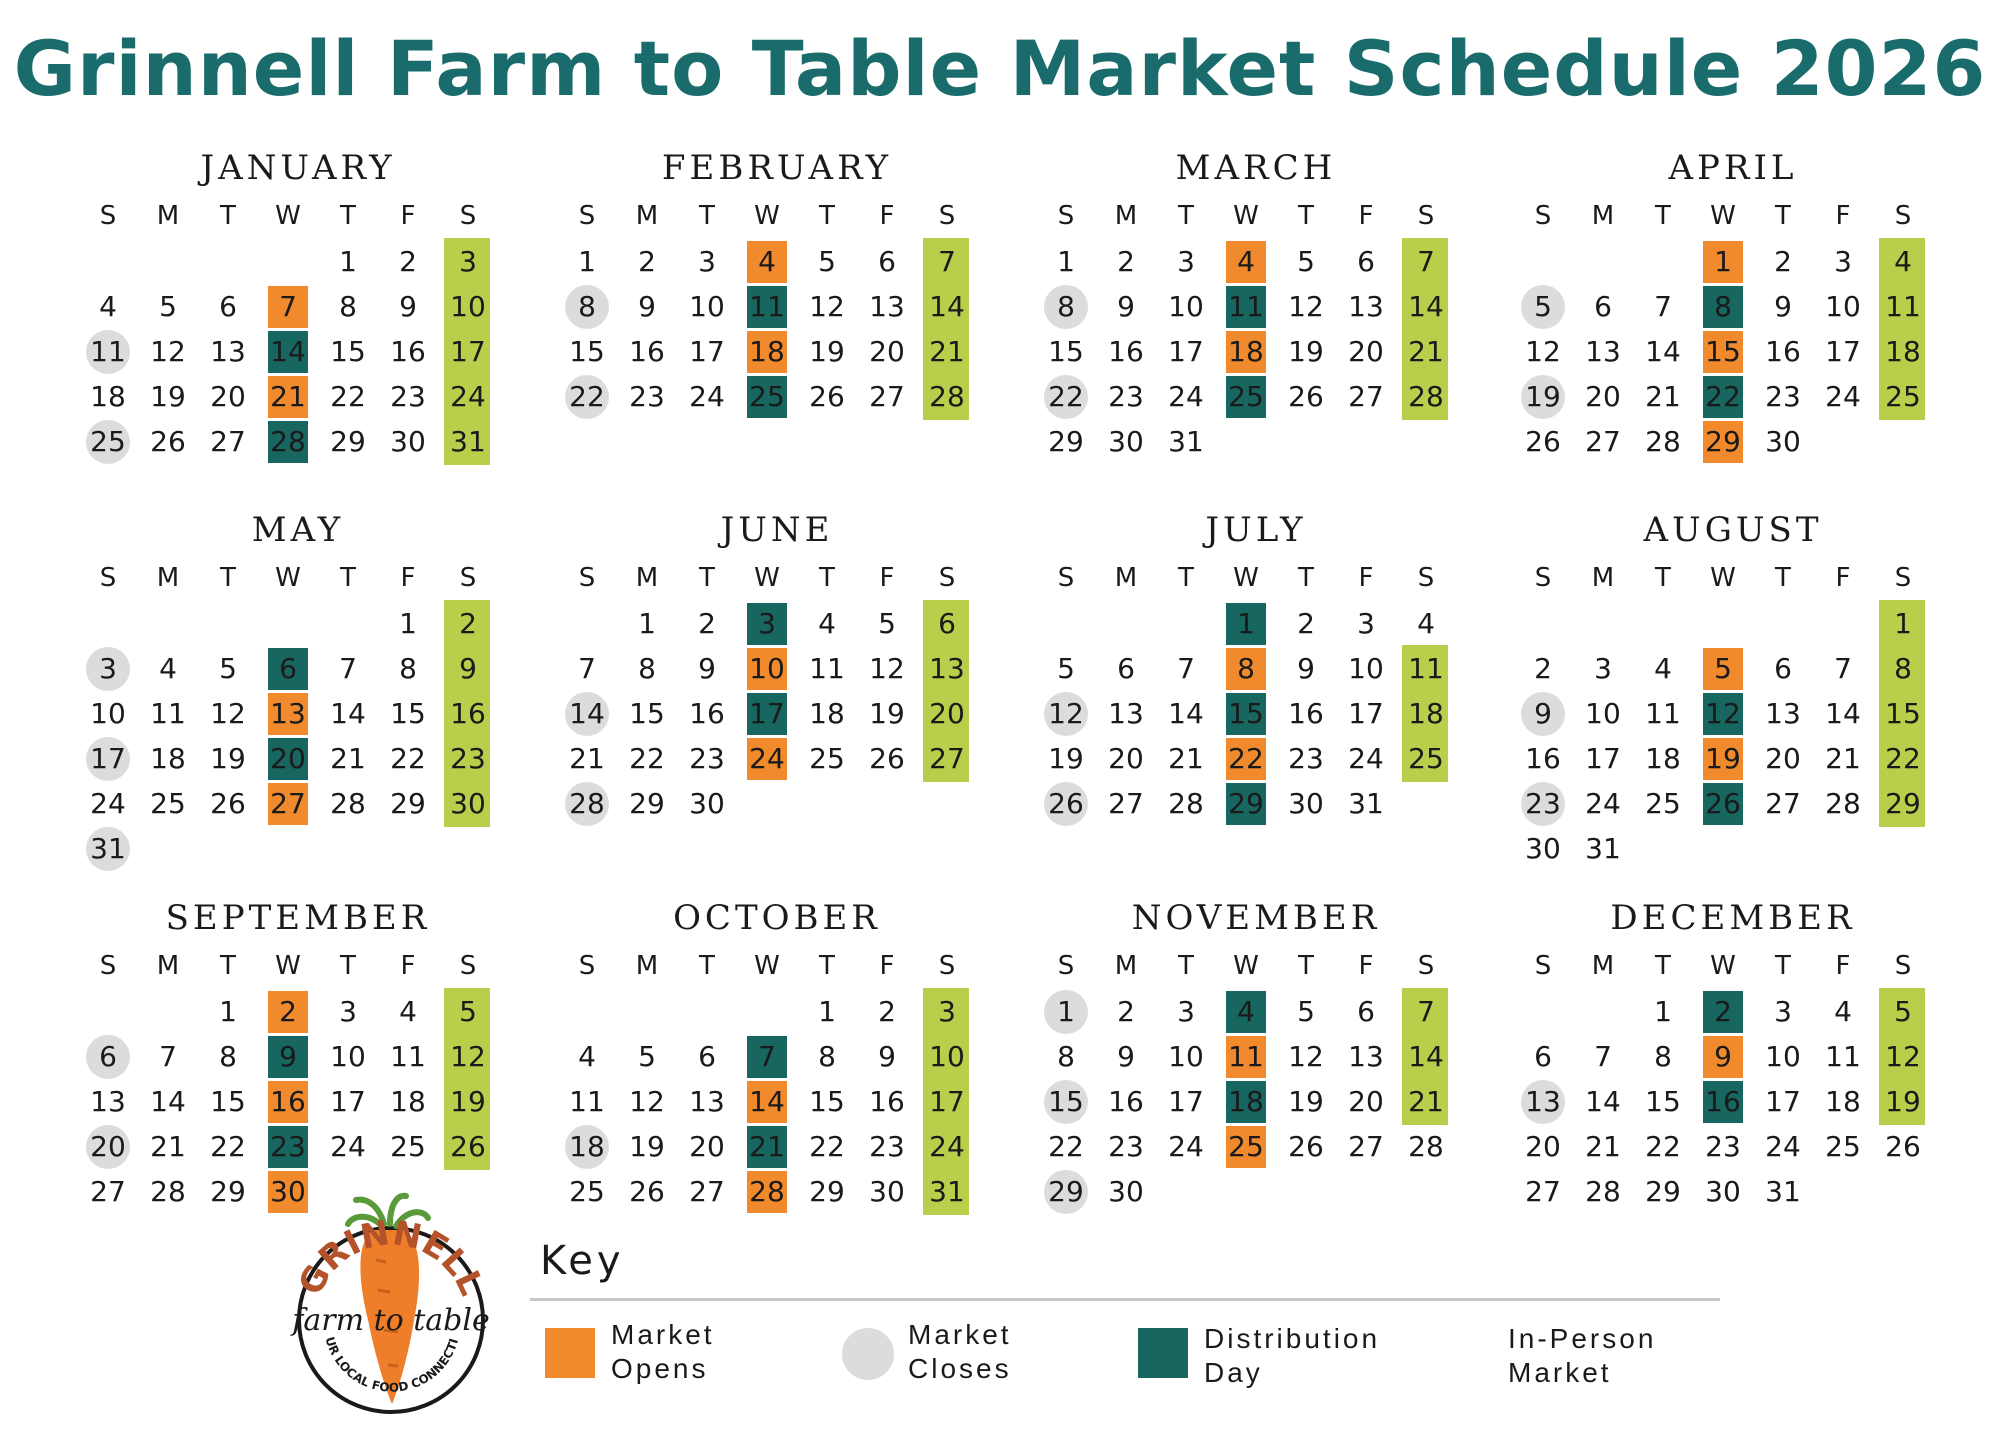 This screenshot has height=1429, width=2000. Describe the element at coordinates (1246, 624) in the screenshot. I see `day-cell-distribution-day: 1` at that location.